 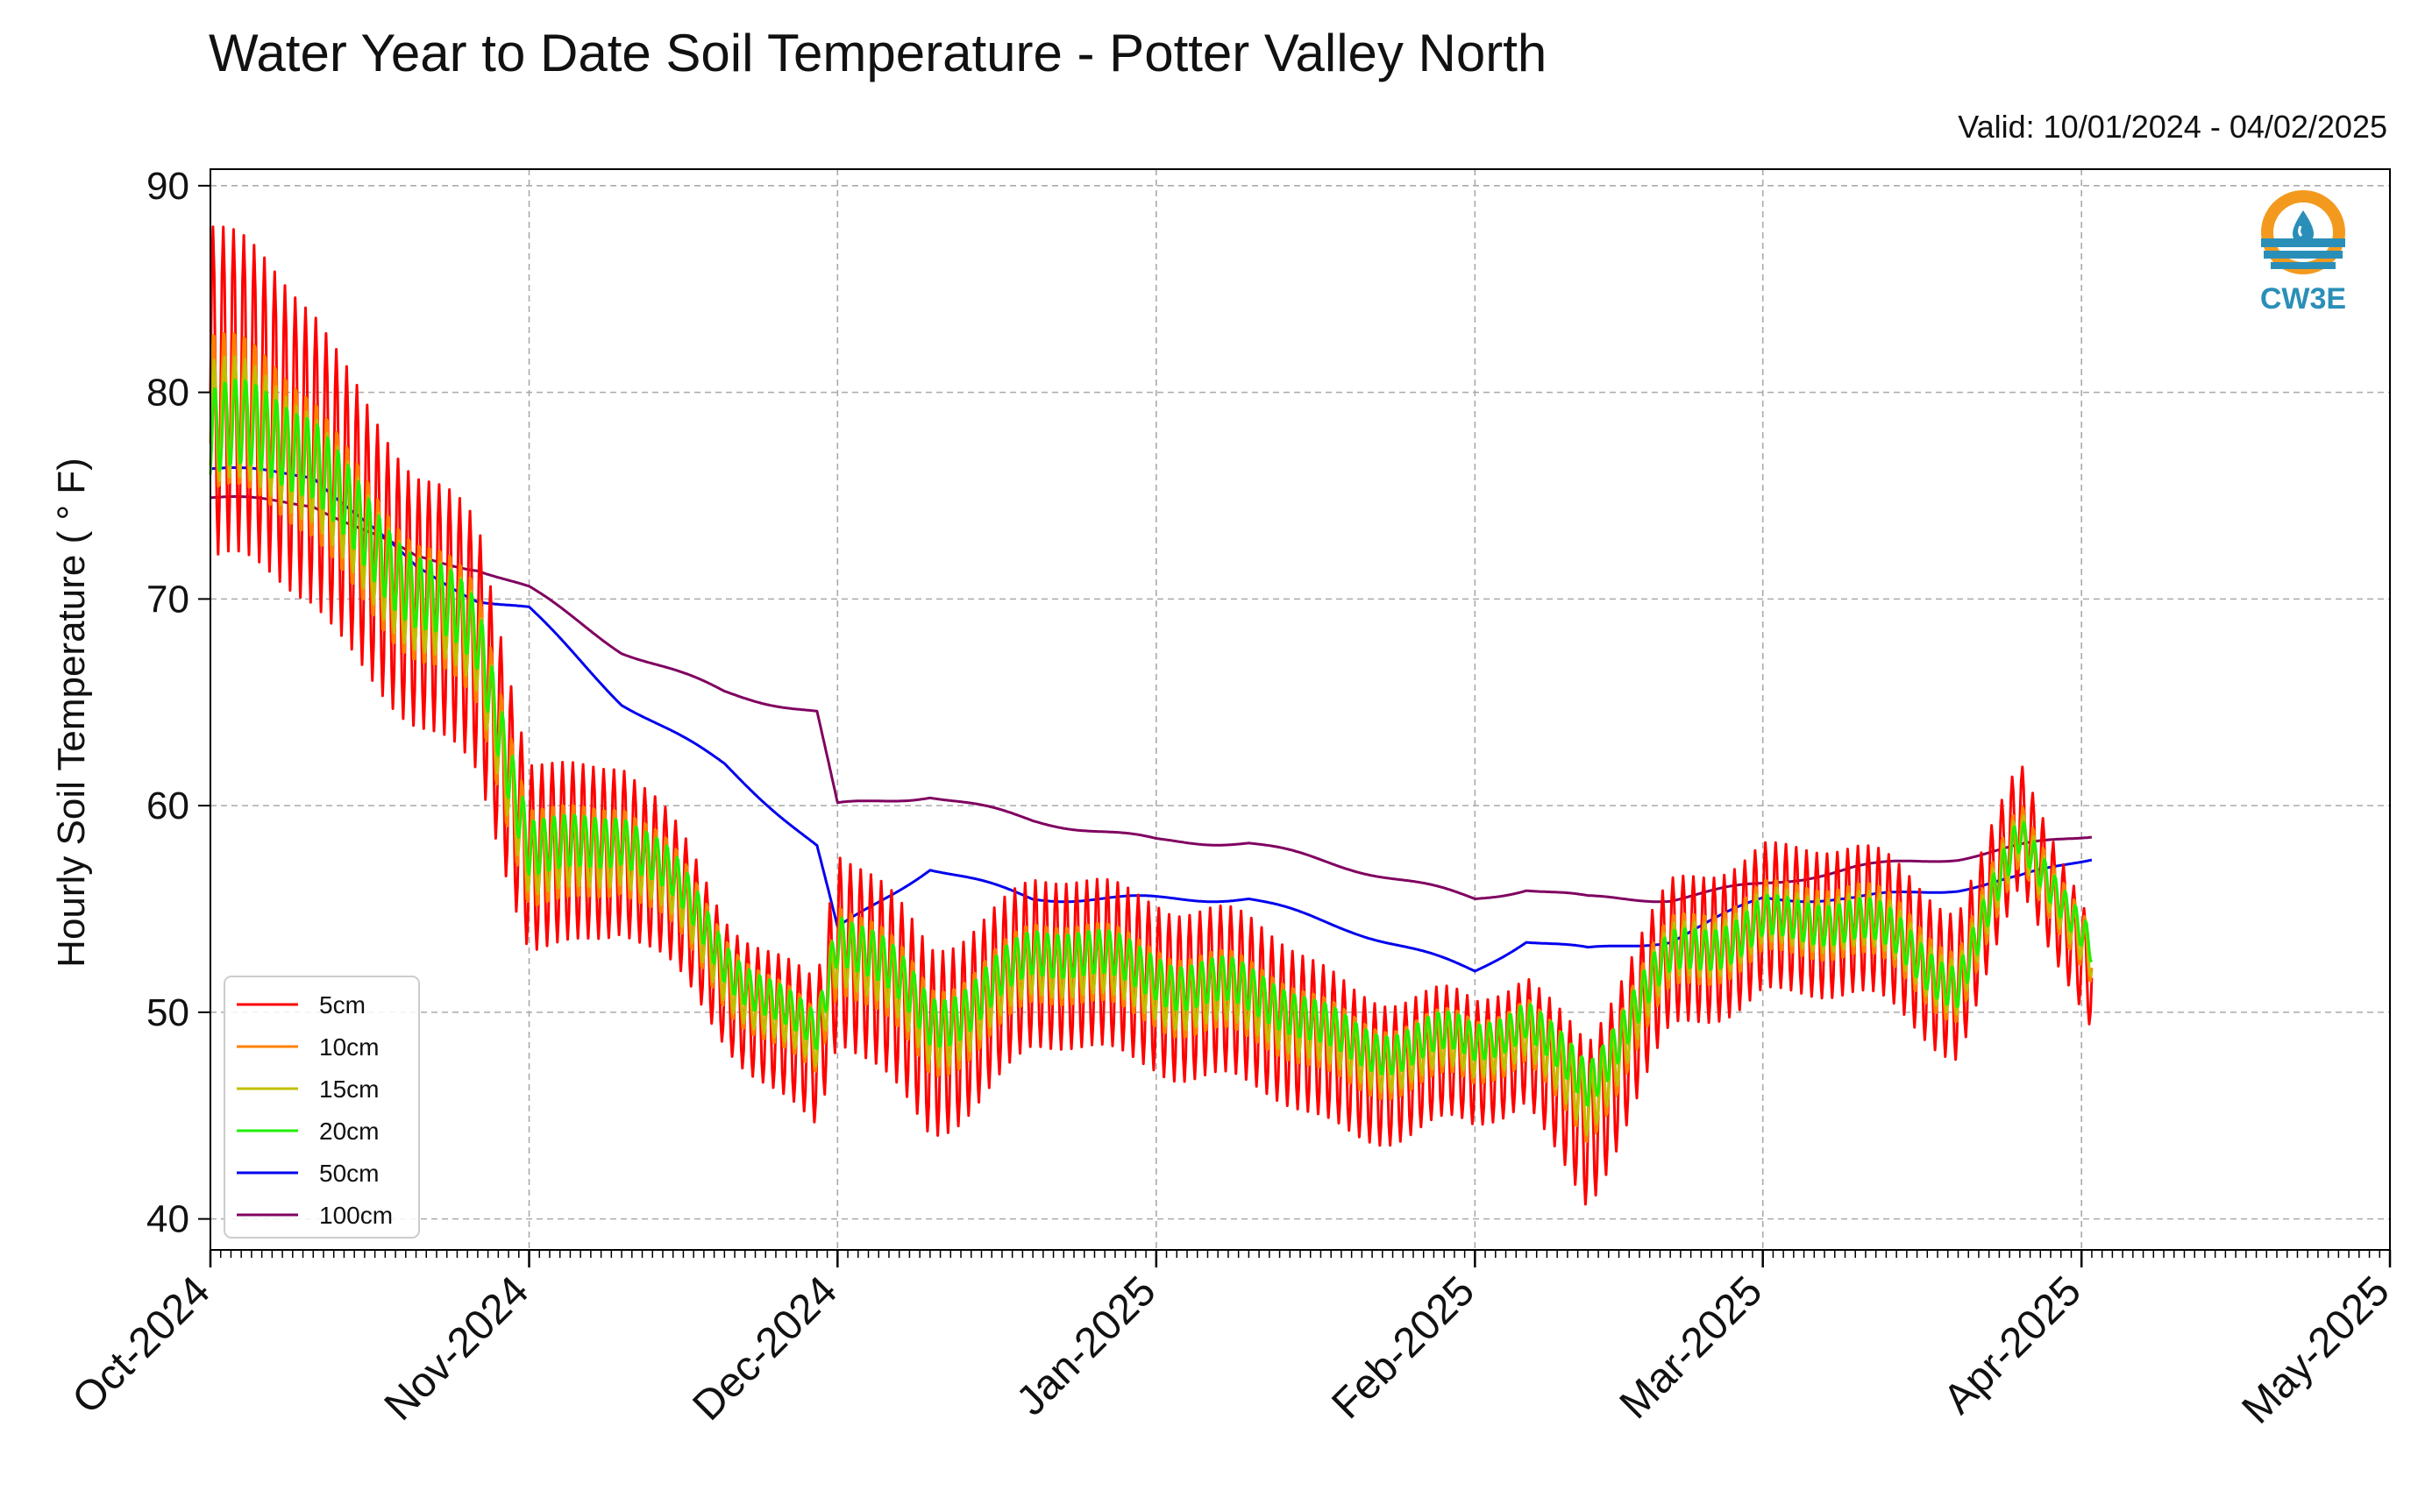 I want to click on legend-label-20cm: 20cm, so click(x=349, y=1131).